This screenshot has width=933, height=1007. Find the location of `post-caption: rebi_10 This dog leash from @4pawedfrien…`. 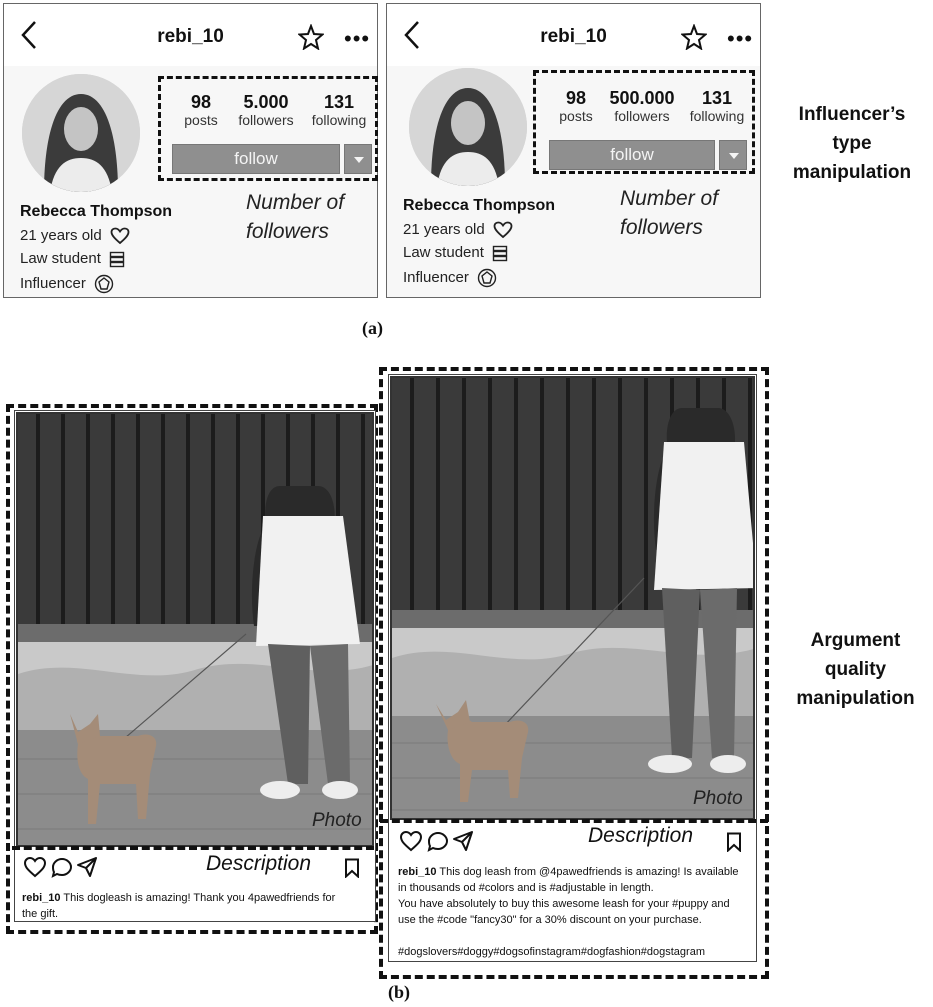

post-caption: rebi_10 This dog leash from @4pawedfrien… is located at coordinates (576, 912).